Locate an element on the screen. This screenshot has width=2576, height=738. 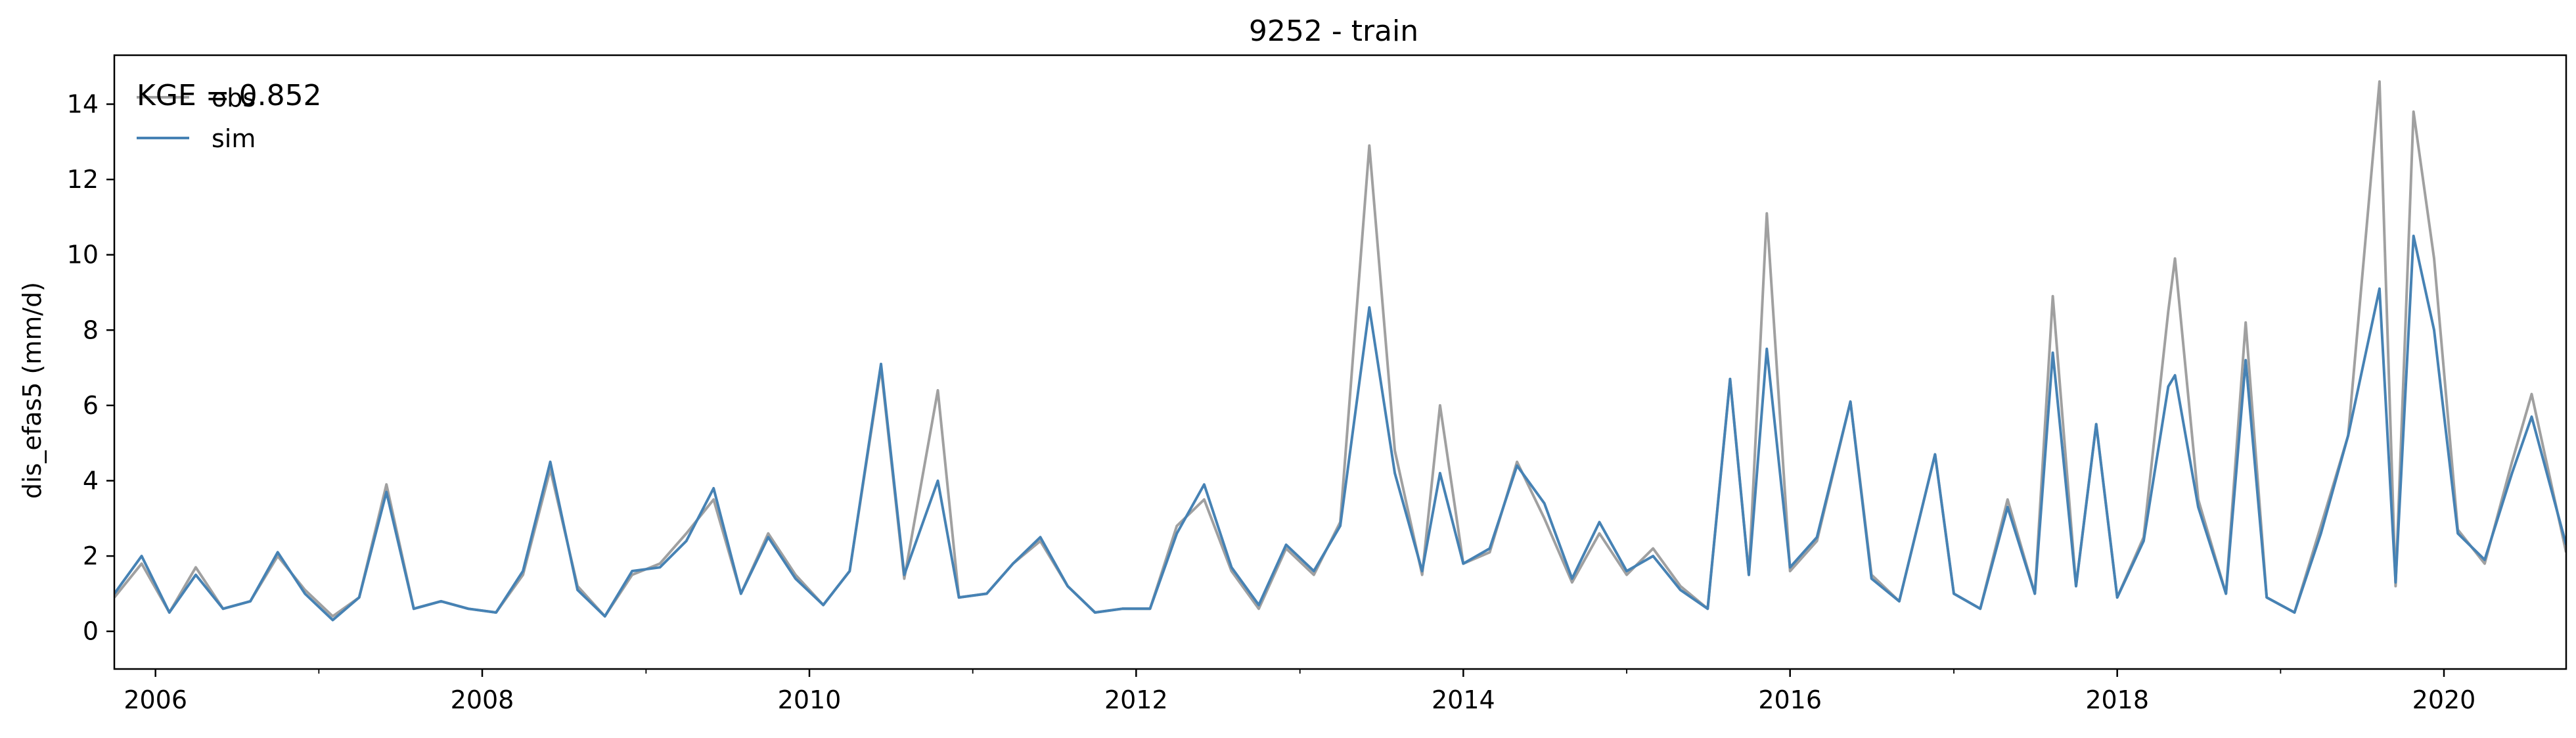
x-tick-label-2020: 2020 is located at coordinates (2444, 699).